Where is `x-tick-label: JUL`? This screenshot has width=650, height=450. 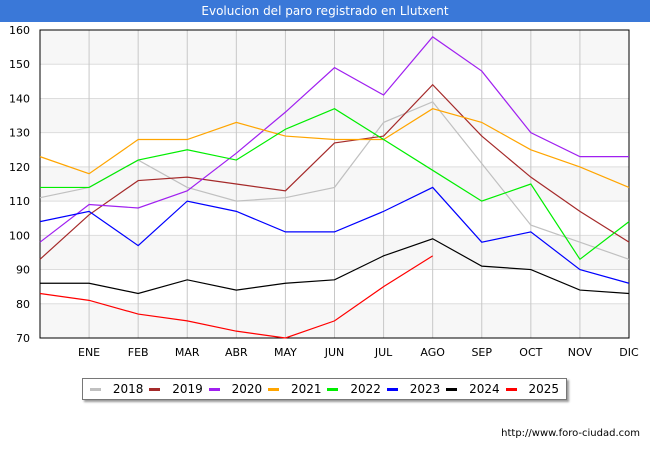 x-tick-label: JUL is located at coordinates (383, 352).